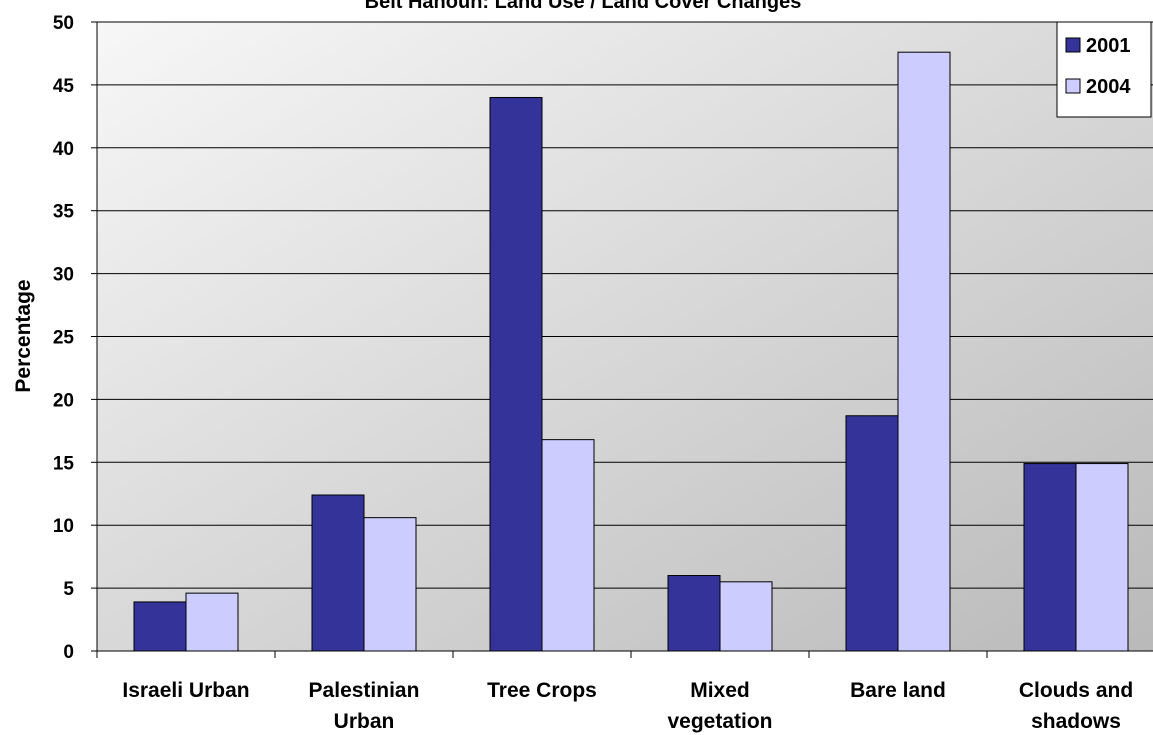 This screenshot has height=735, width=1153. Describe the element at coordinates (720, 690) in the screenshot. I see `x-tick-label: Mixed` at that location.